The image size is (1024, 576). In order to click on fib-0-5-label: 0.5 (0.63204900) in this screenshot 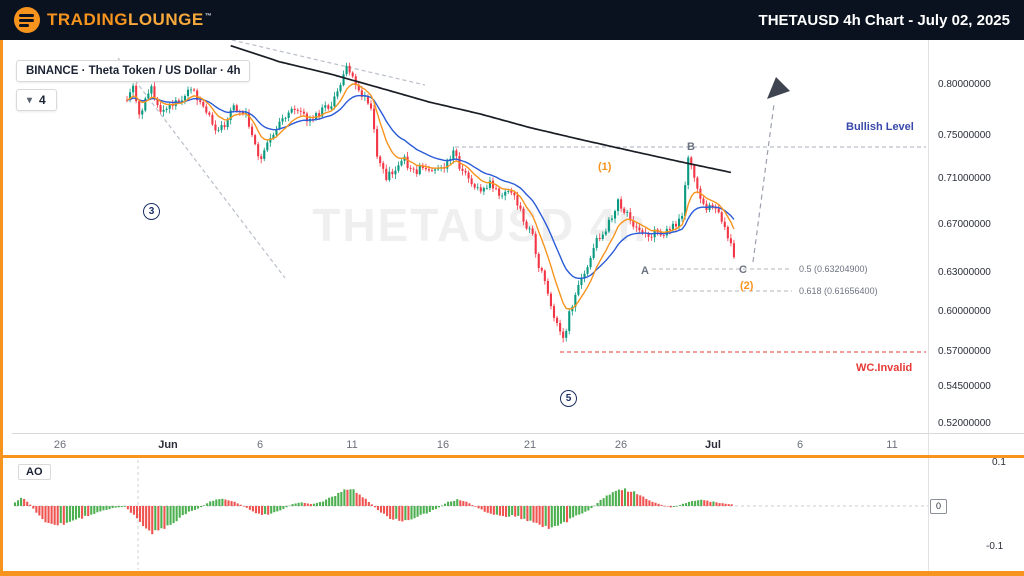, I will do `click(833, 269)`.